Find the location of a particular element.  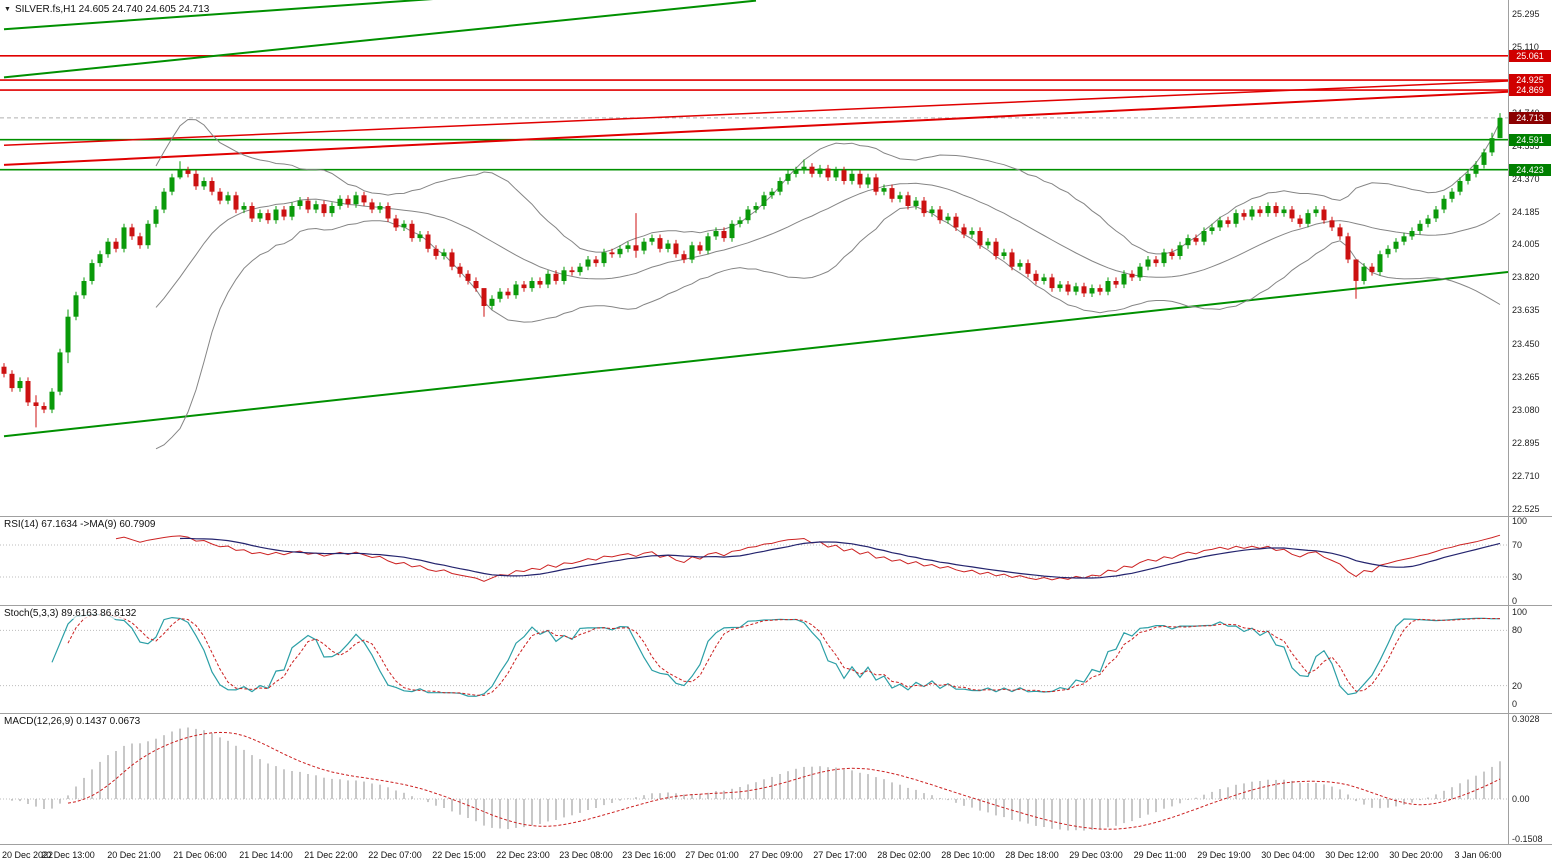

indicator-scale-label: 20 is located at coordinates (1517, 685).